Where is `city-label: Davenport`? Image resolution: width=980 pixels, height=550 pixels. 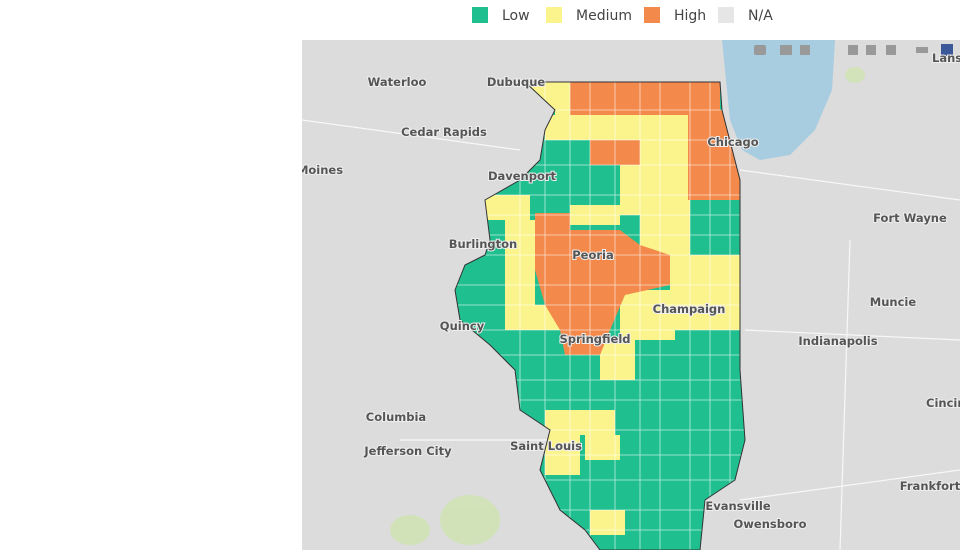
city-label: Davenport is located at coordinates (522, 176).